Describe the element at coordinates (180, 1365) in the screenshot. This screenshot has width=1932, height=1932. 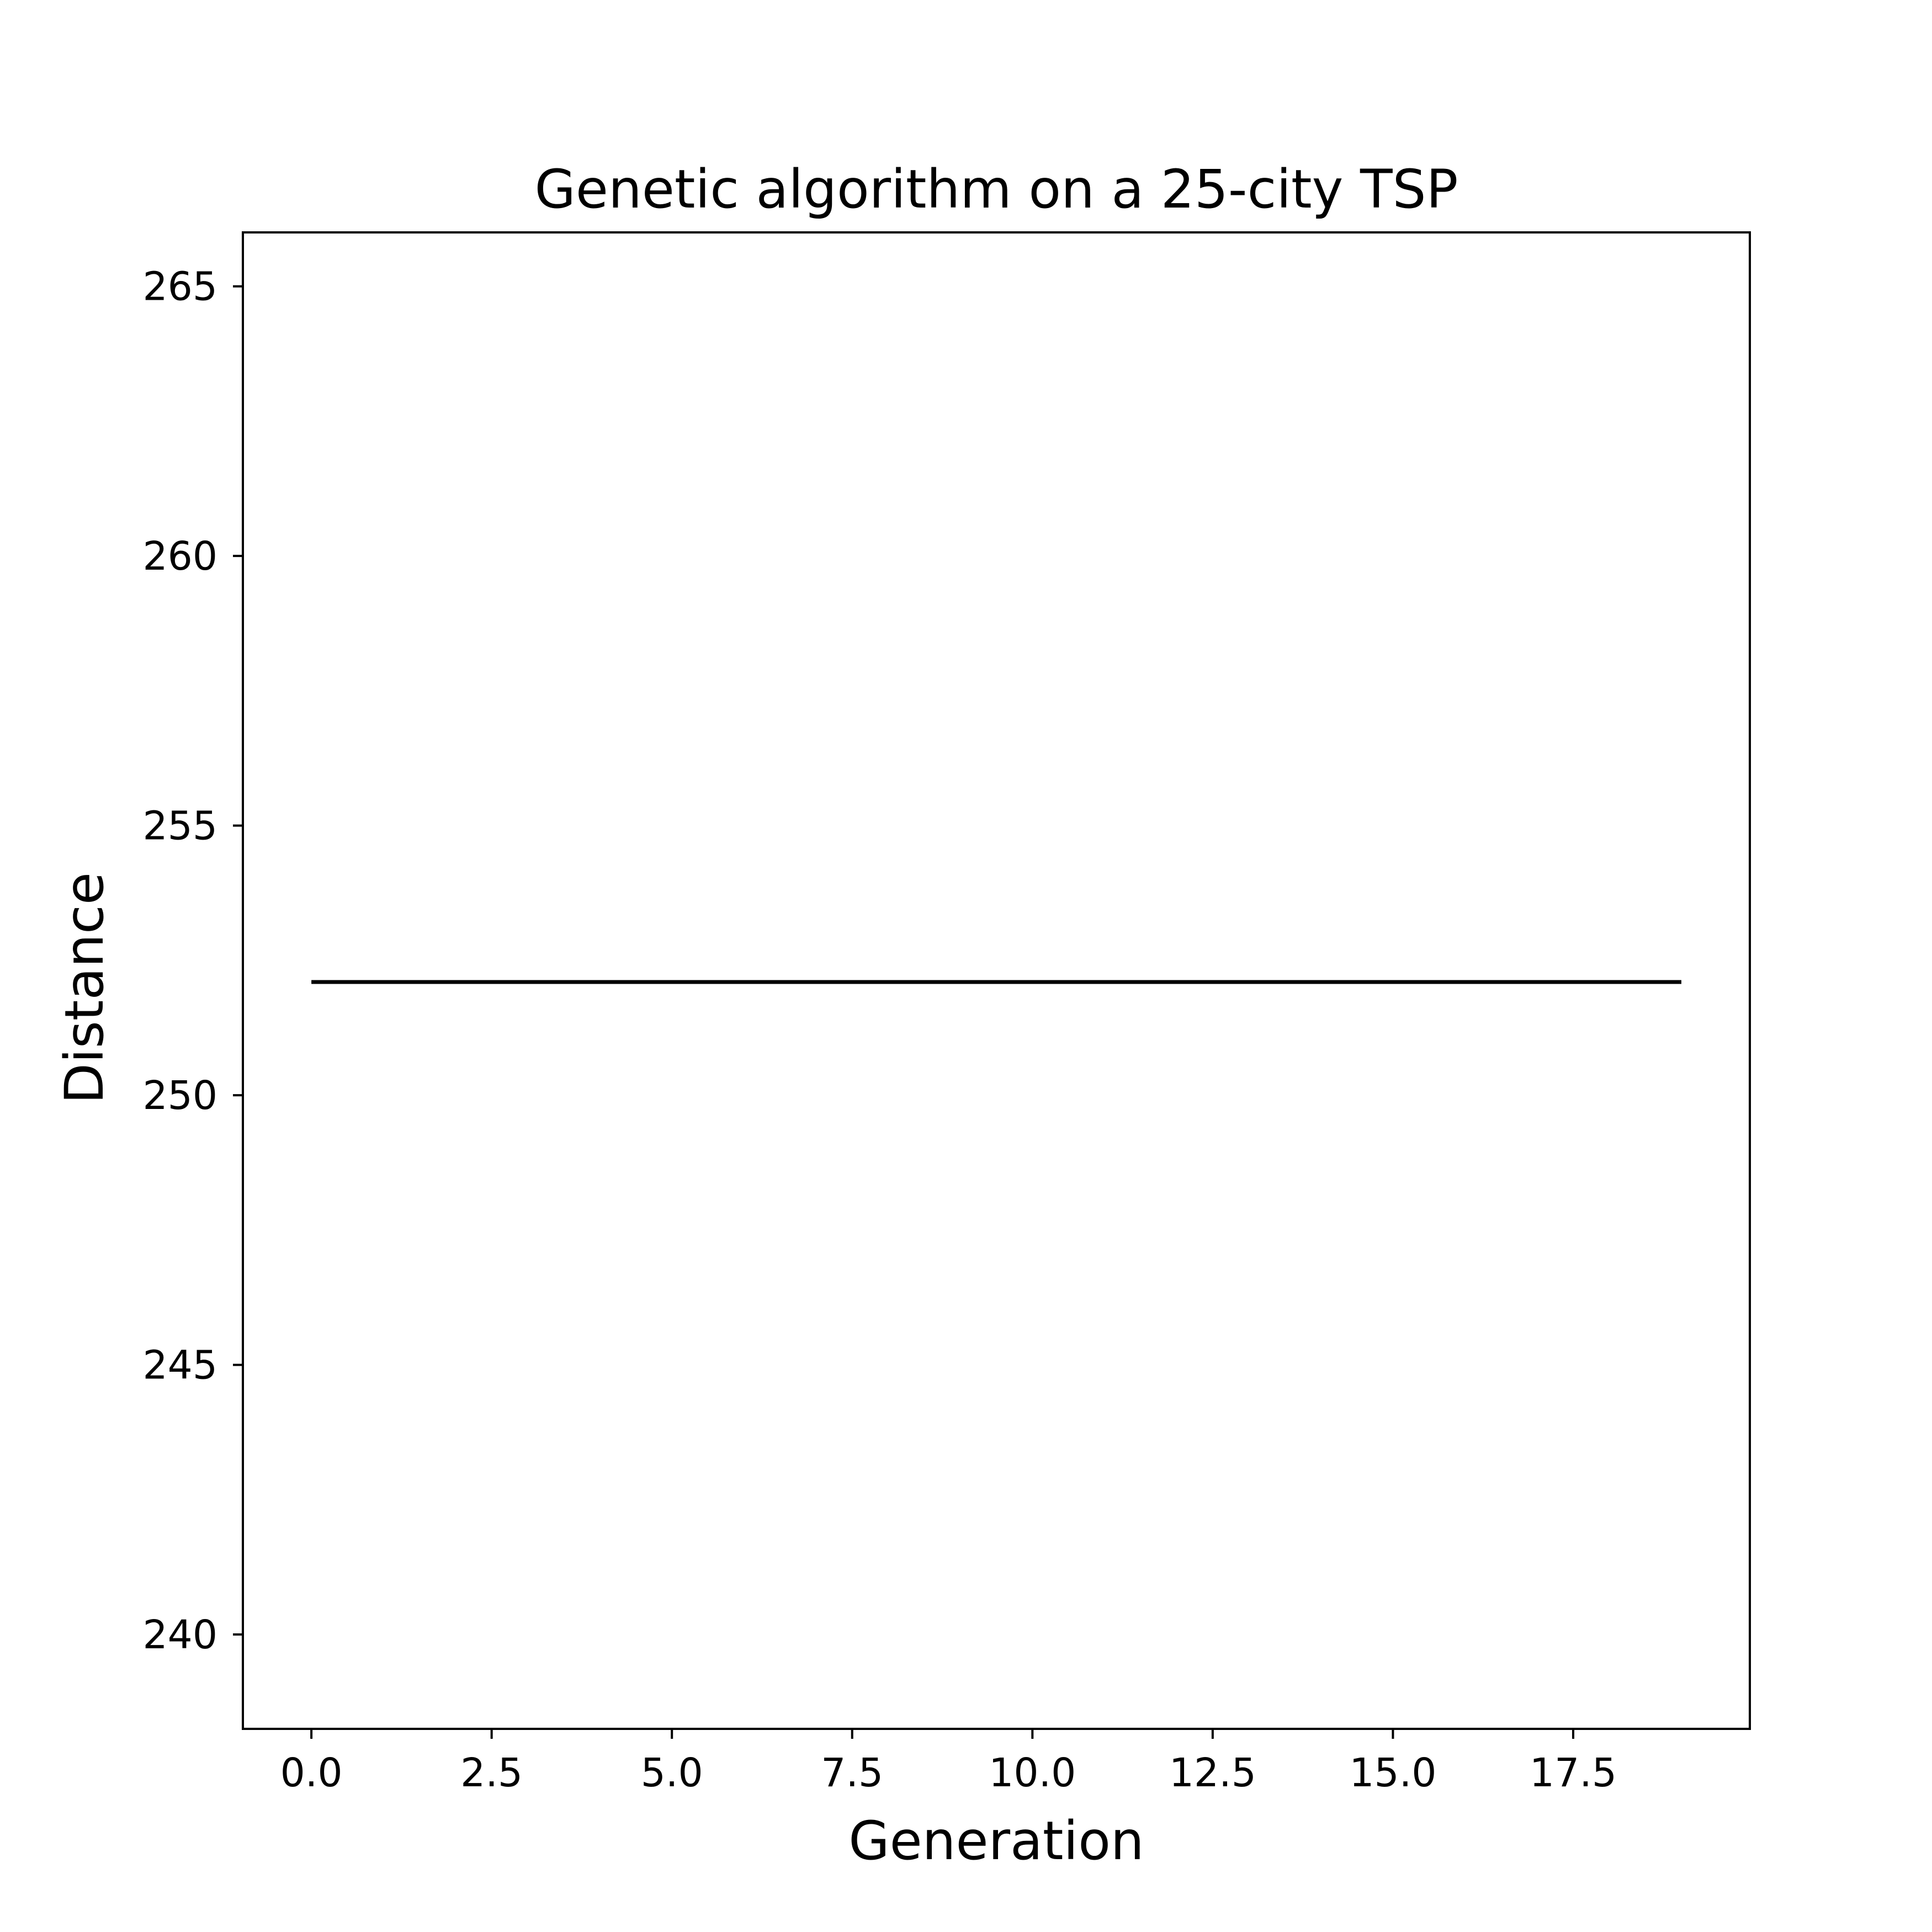
I see `y-tick-label: 245` at that location.